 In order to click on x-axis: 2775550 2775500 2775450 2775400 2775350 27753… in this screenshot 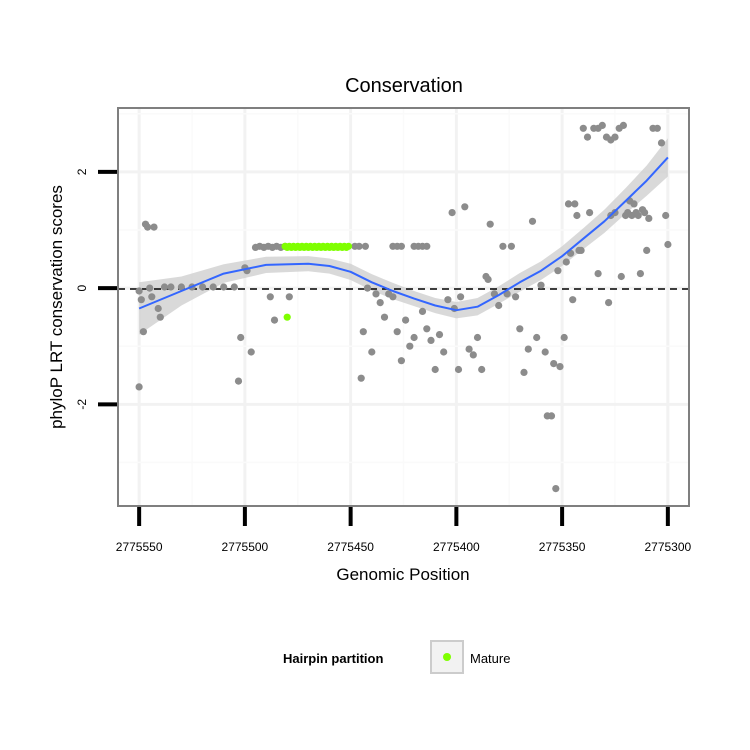, I will do `click(404, 530)`.